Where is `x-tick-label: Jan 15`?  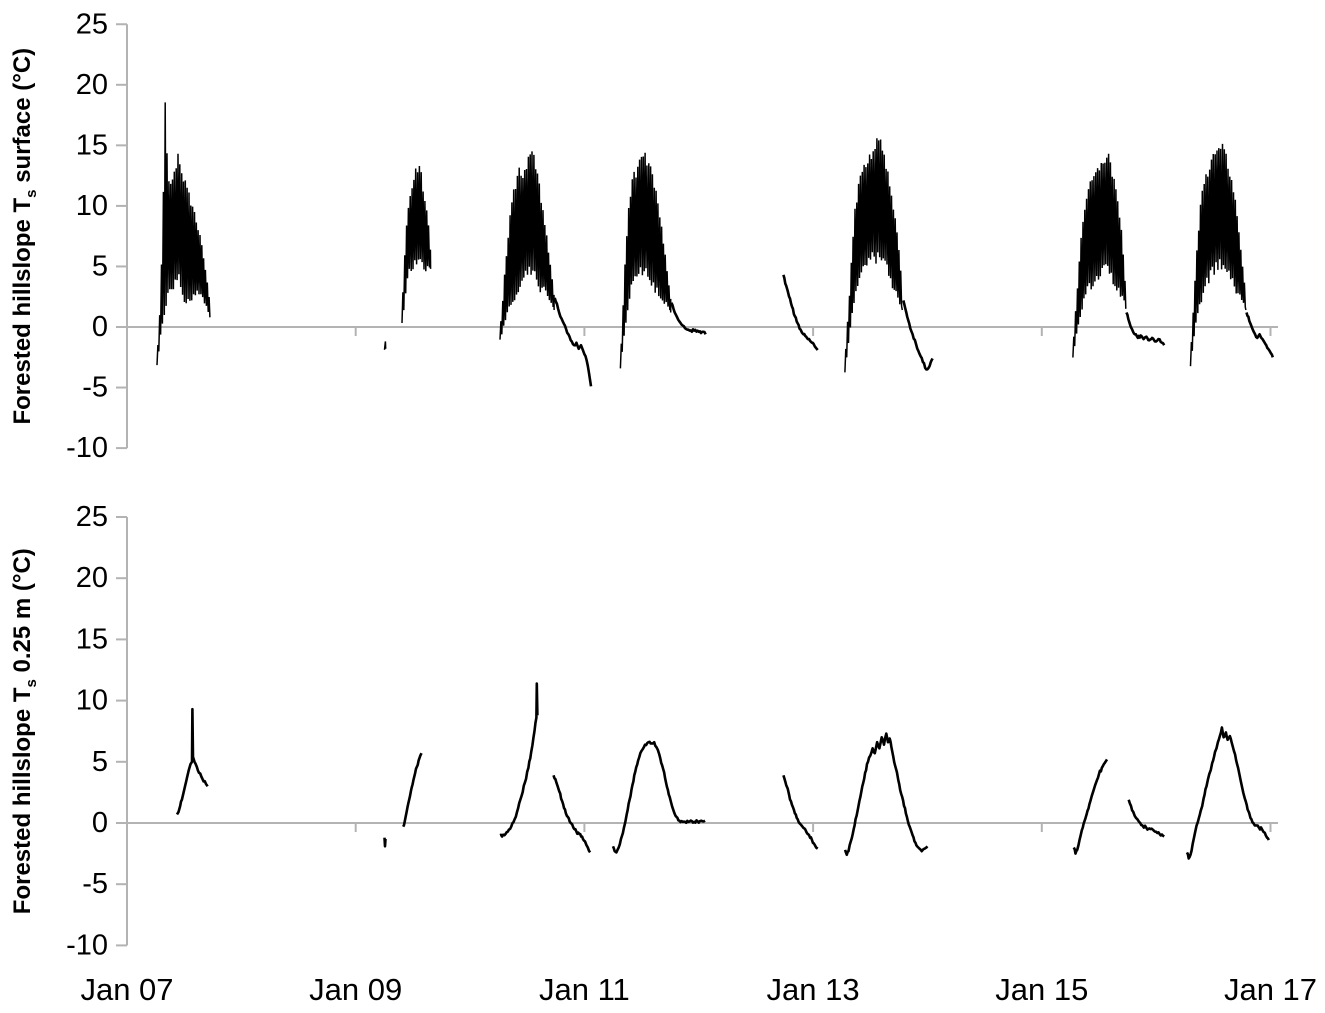 x-tick-label: Jan 15 is located at coordinates (1041, 989).